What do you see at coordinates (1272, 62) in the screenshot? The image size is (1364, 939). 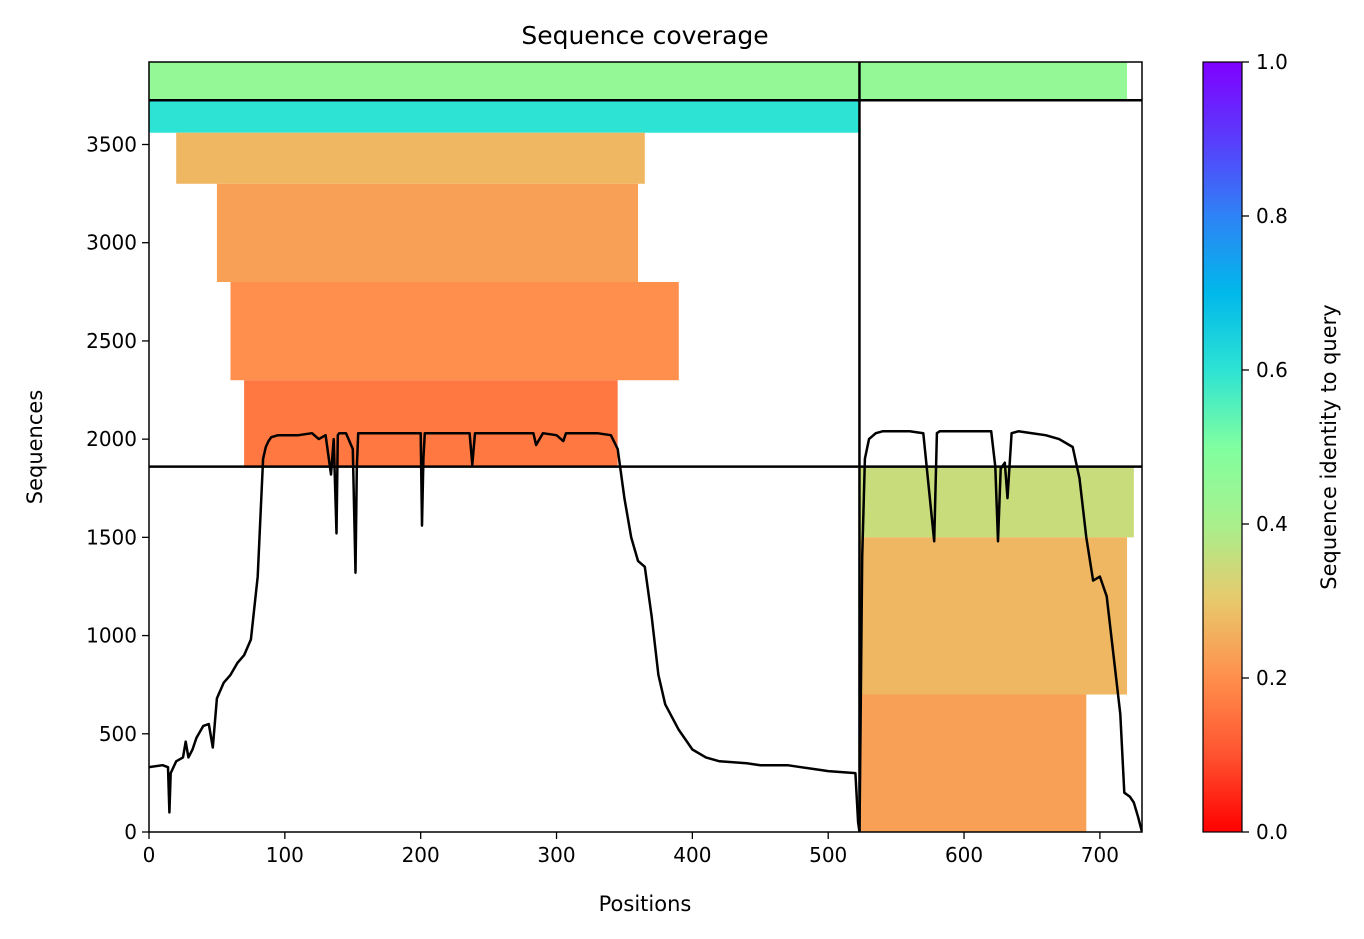 I see `colorbar-tick-label: 1.0` at bounding box center [1272, 62].